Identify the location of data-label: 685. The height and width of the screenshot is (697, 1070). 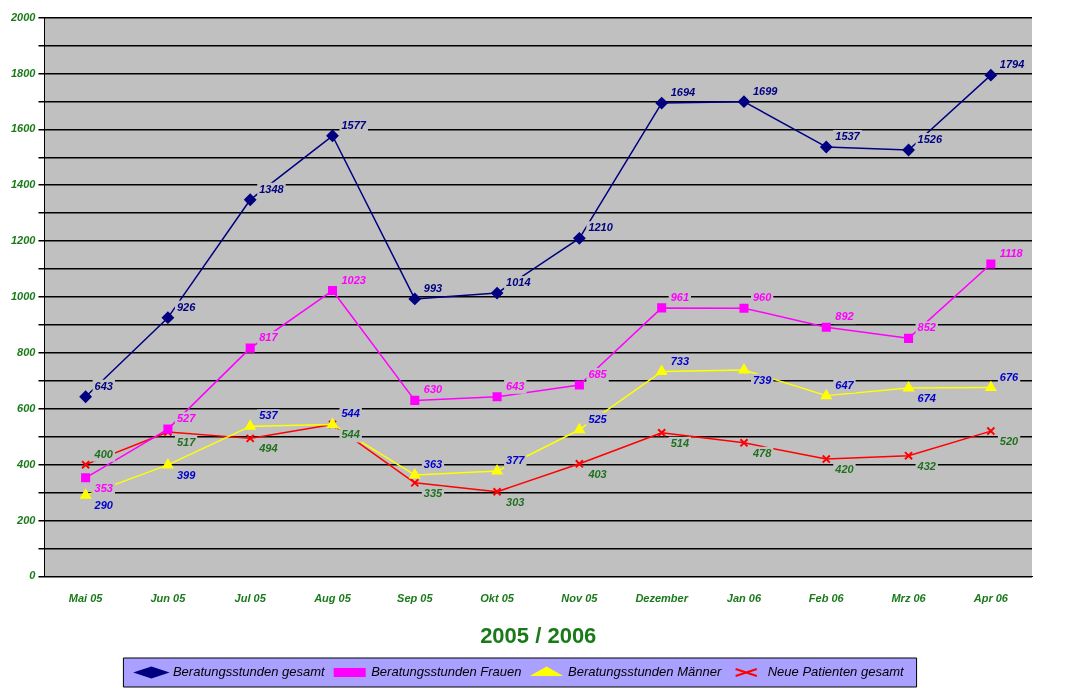
(598, 374).